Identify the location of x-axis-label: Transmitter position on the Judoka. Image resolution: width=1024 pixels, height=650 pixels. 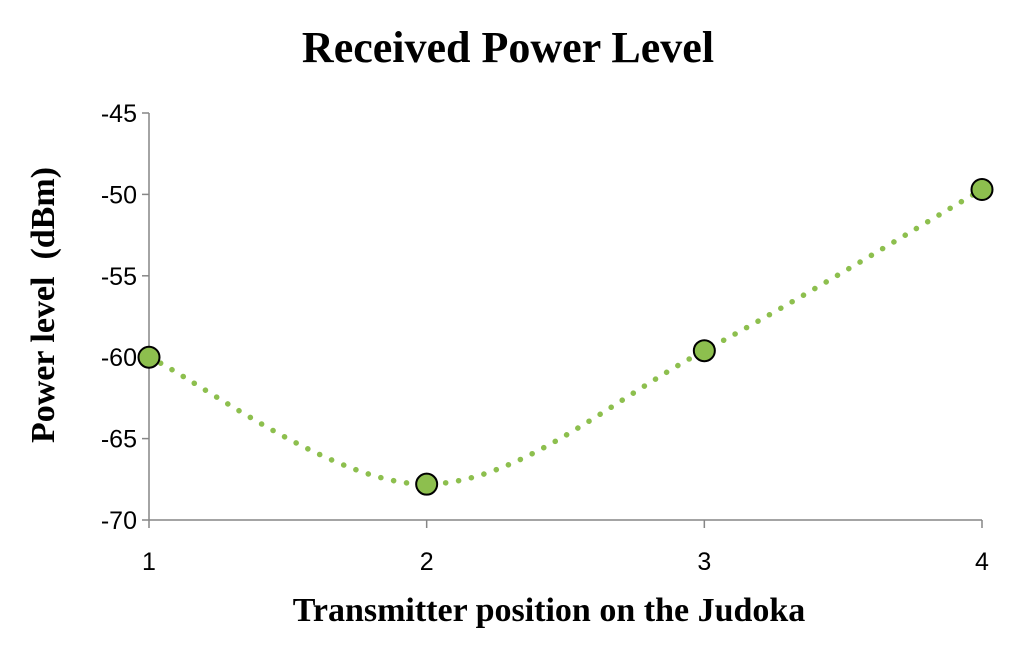
(549, 610).